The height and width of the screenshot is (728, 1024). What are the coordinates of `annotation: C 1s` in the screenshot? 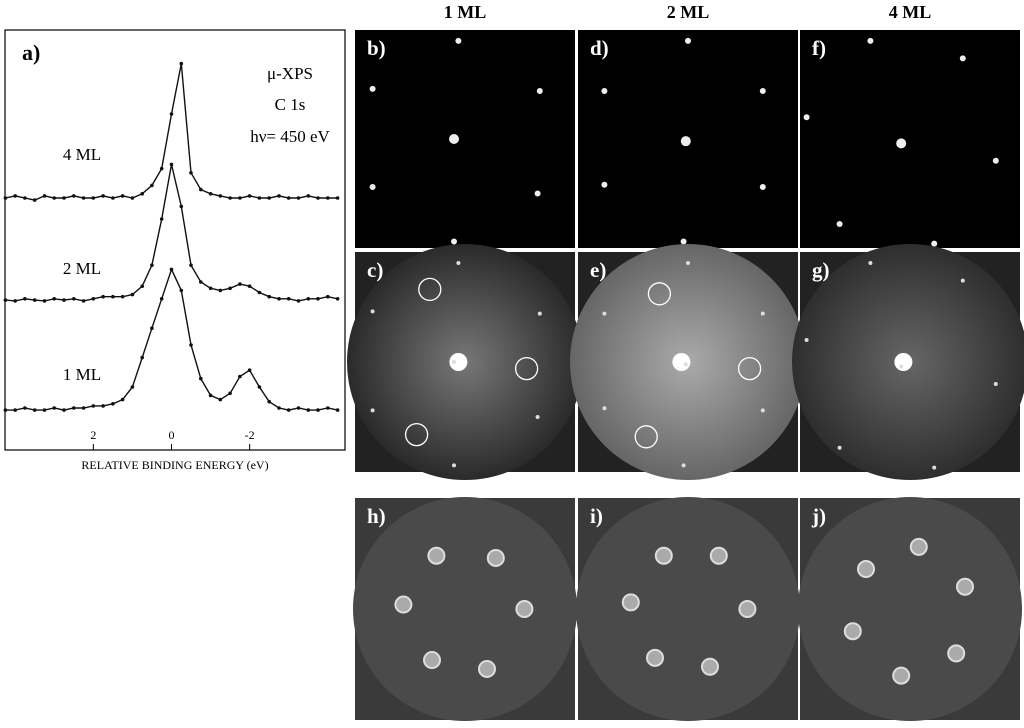 It's located at (290, 104).